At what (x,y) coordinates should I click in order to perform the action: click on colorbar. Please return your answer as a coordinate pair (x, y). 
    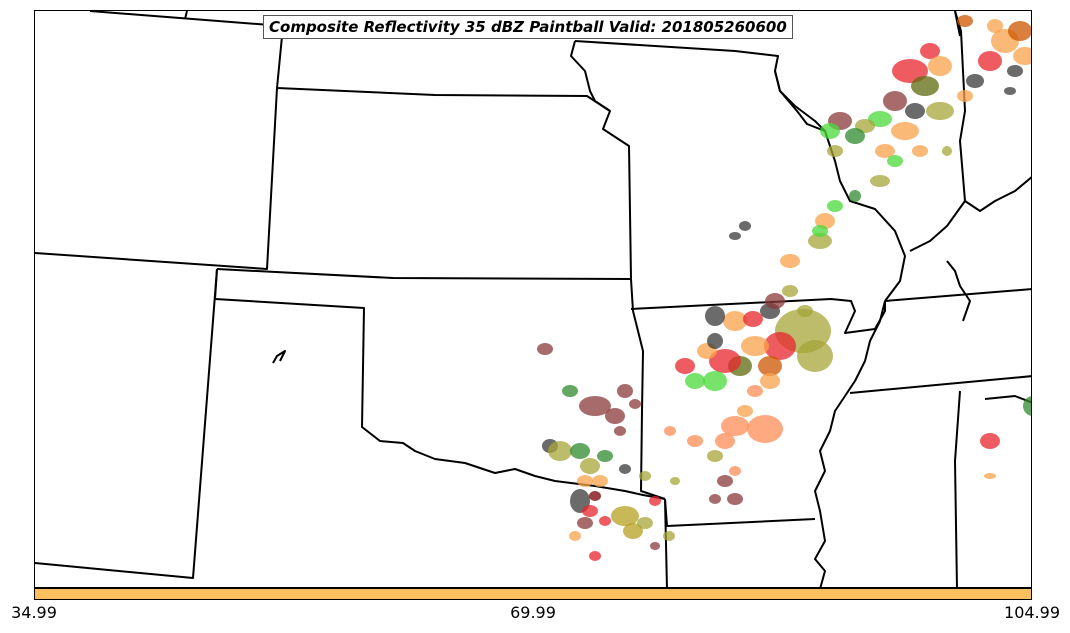
    Looking at the image, I should click on (533, 594).